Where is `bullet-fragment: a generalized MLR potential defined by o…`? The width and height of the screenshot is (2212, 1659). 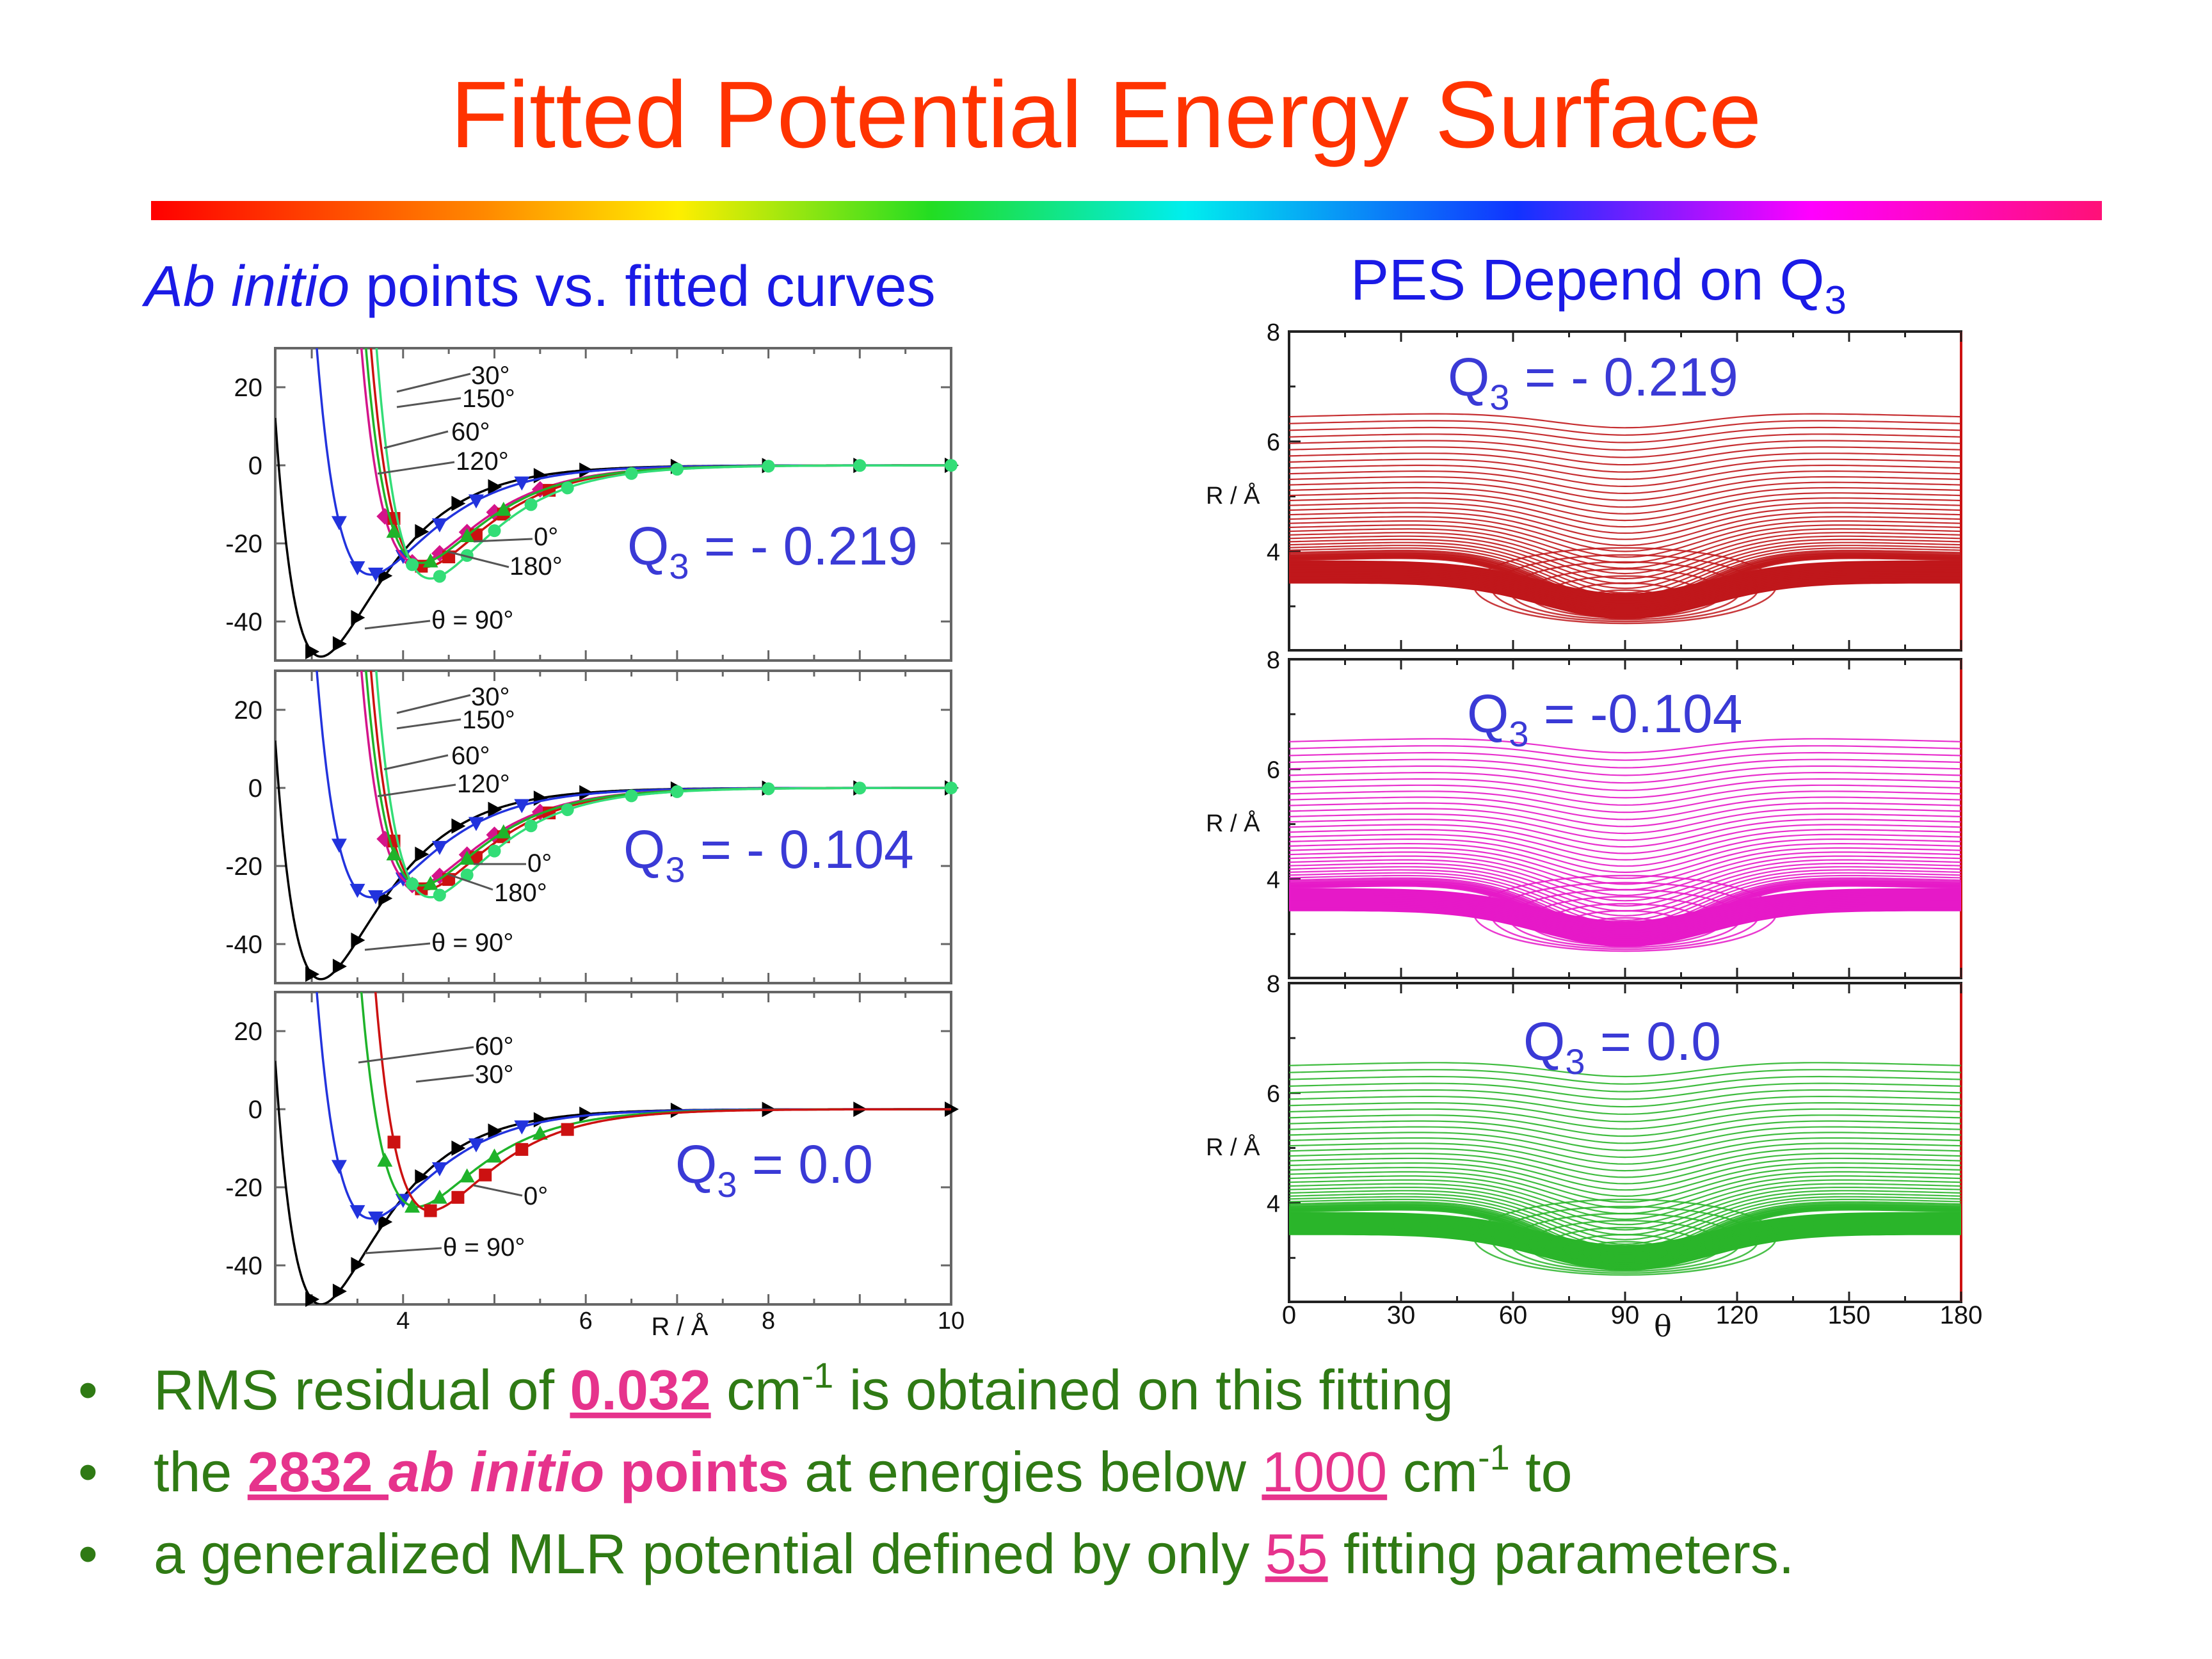 bullet-fragment: a generalized MLR potential defined by o… is located at coordinates (709, 1553).